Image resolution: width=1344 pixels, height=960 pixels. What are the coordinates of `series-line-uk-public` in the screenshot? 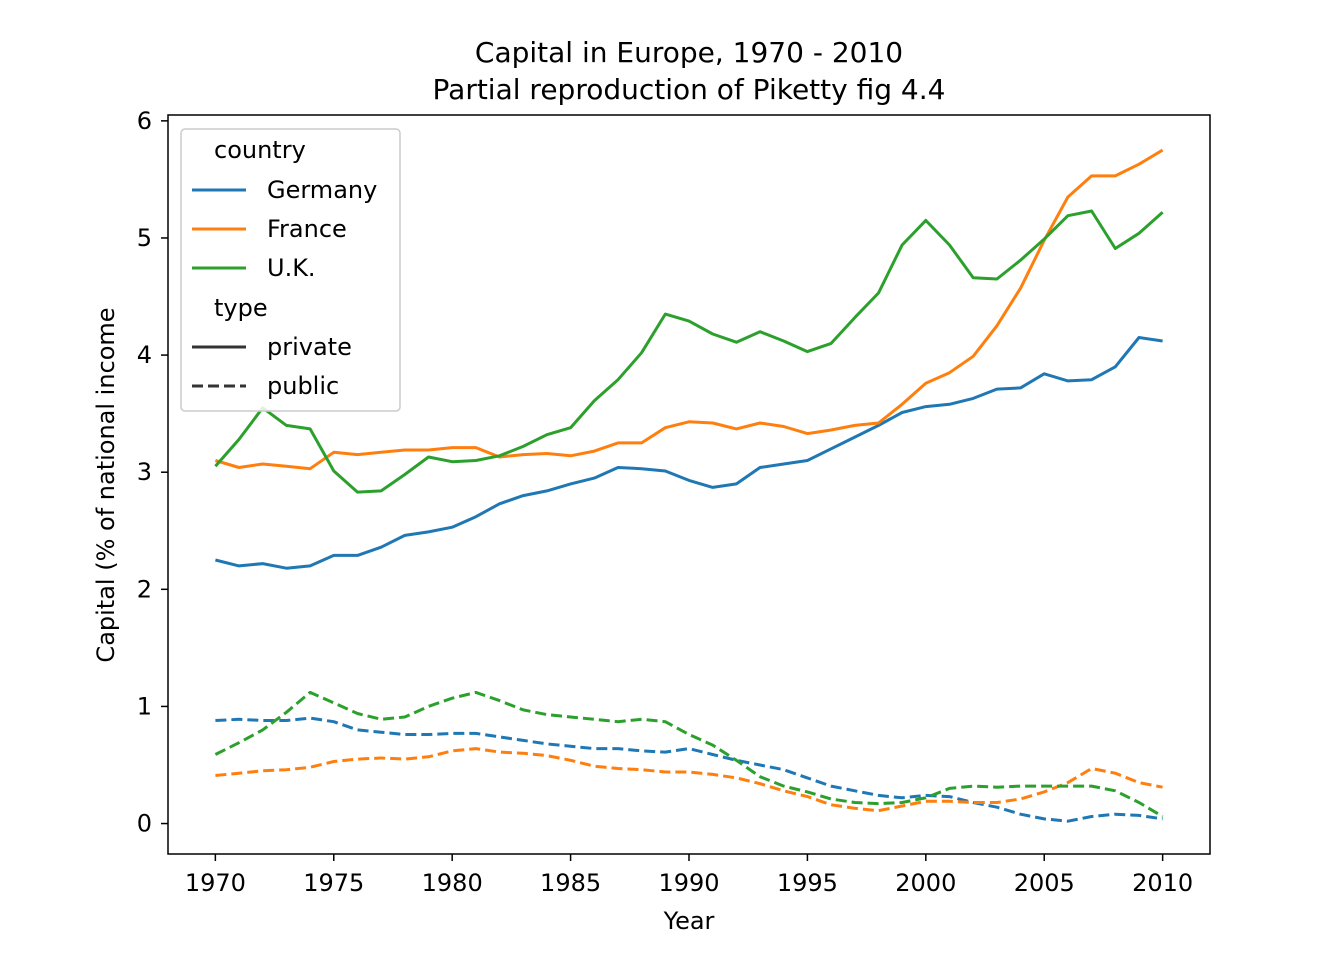 It's located at (689, 754).